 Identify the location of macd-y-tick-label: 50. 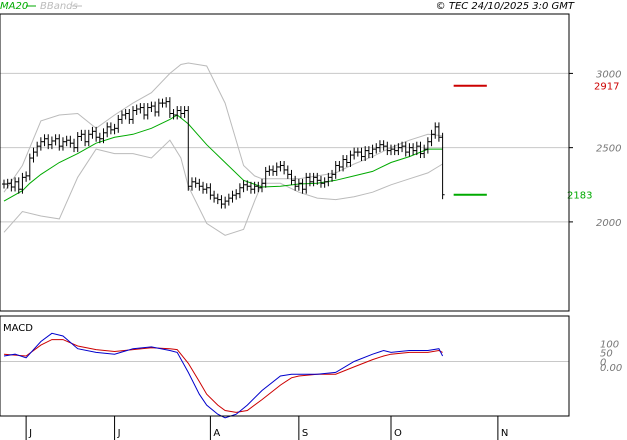
(606, 353).